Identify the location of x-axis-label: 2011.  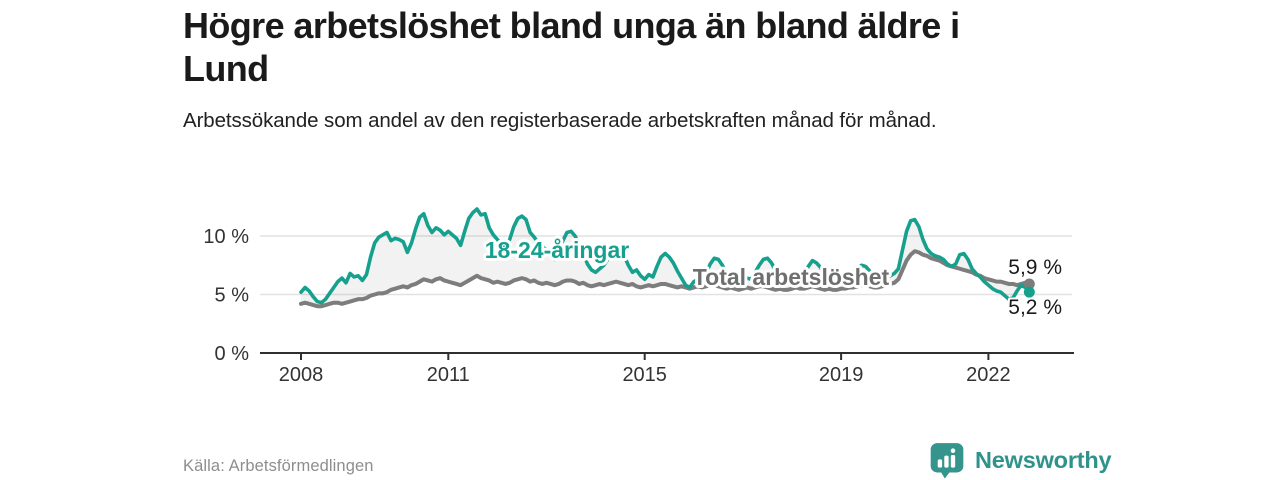
(448, 375).